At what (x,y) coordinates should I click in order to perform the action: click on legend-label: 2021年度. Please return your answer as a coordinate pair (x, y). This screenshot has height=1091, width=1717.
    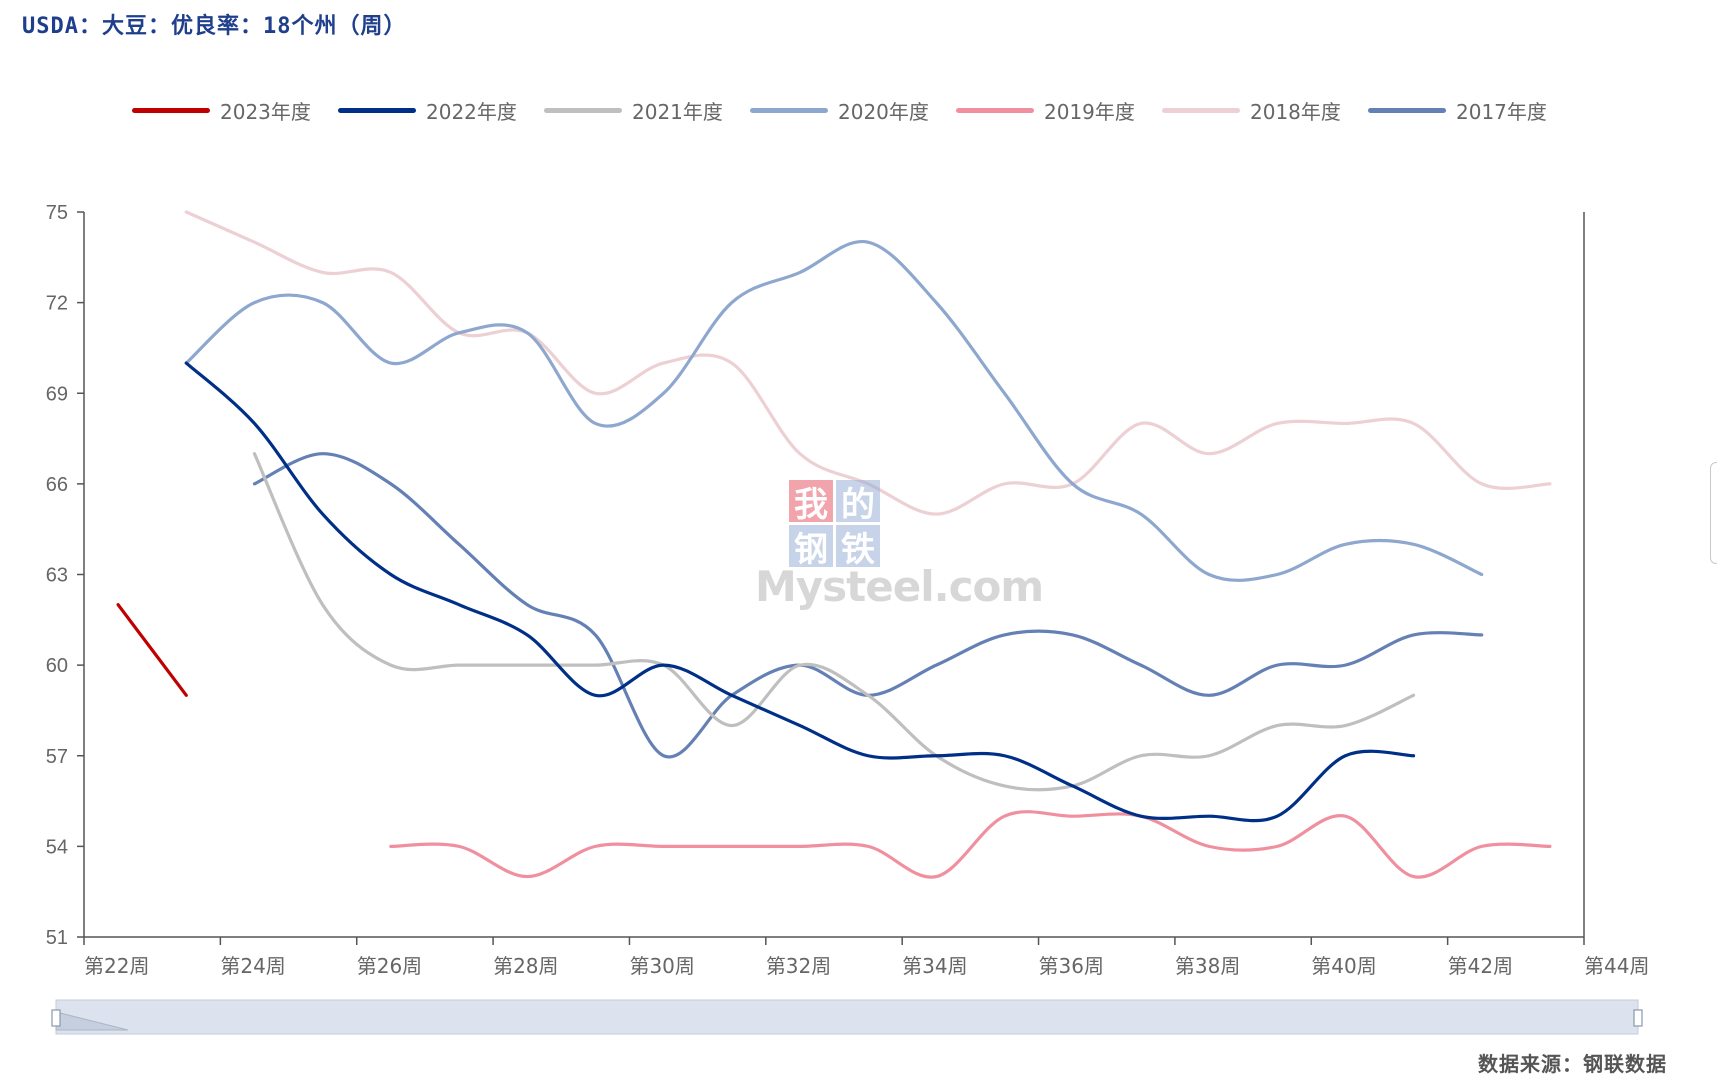
    Looking at the image, I should click on (677, 111).